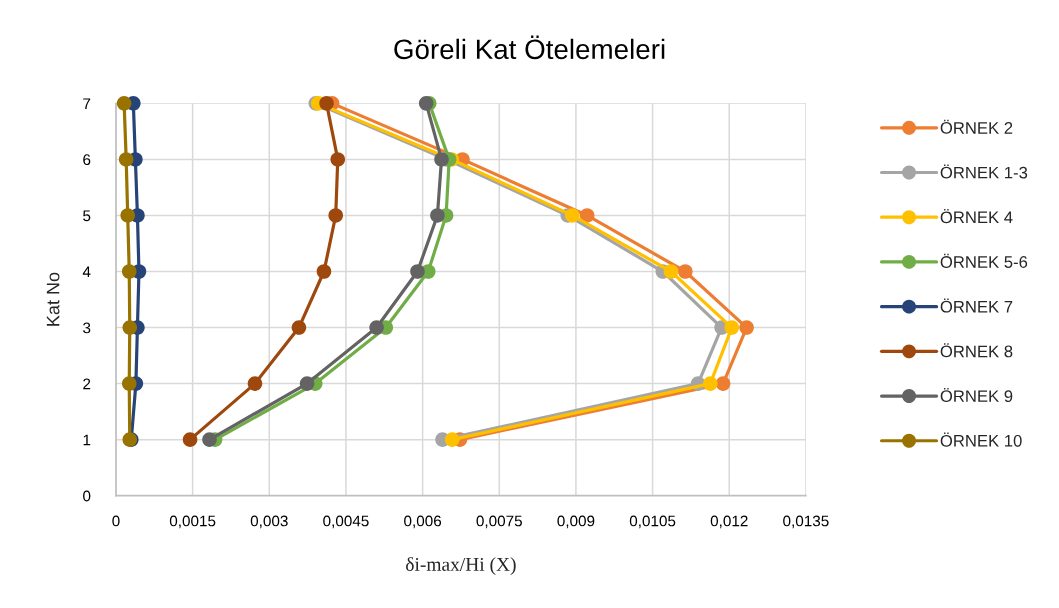 This screenshot has height=608, width=1059. Describe the element at coordinates (346, 522) in the screenshot. I see `x-tick-label: 0,0045` at that location.